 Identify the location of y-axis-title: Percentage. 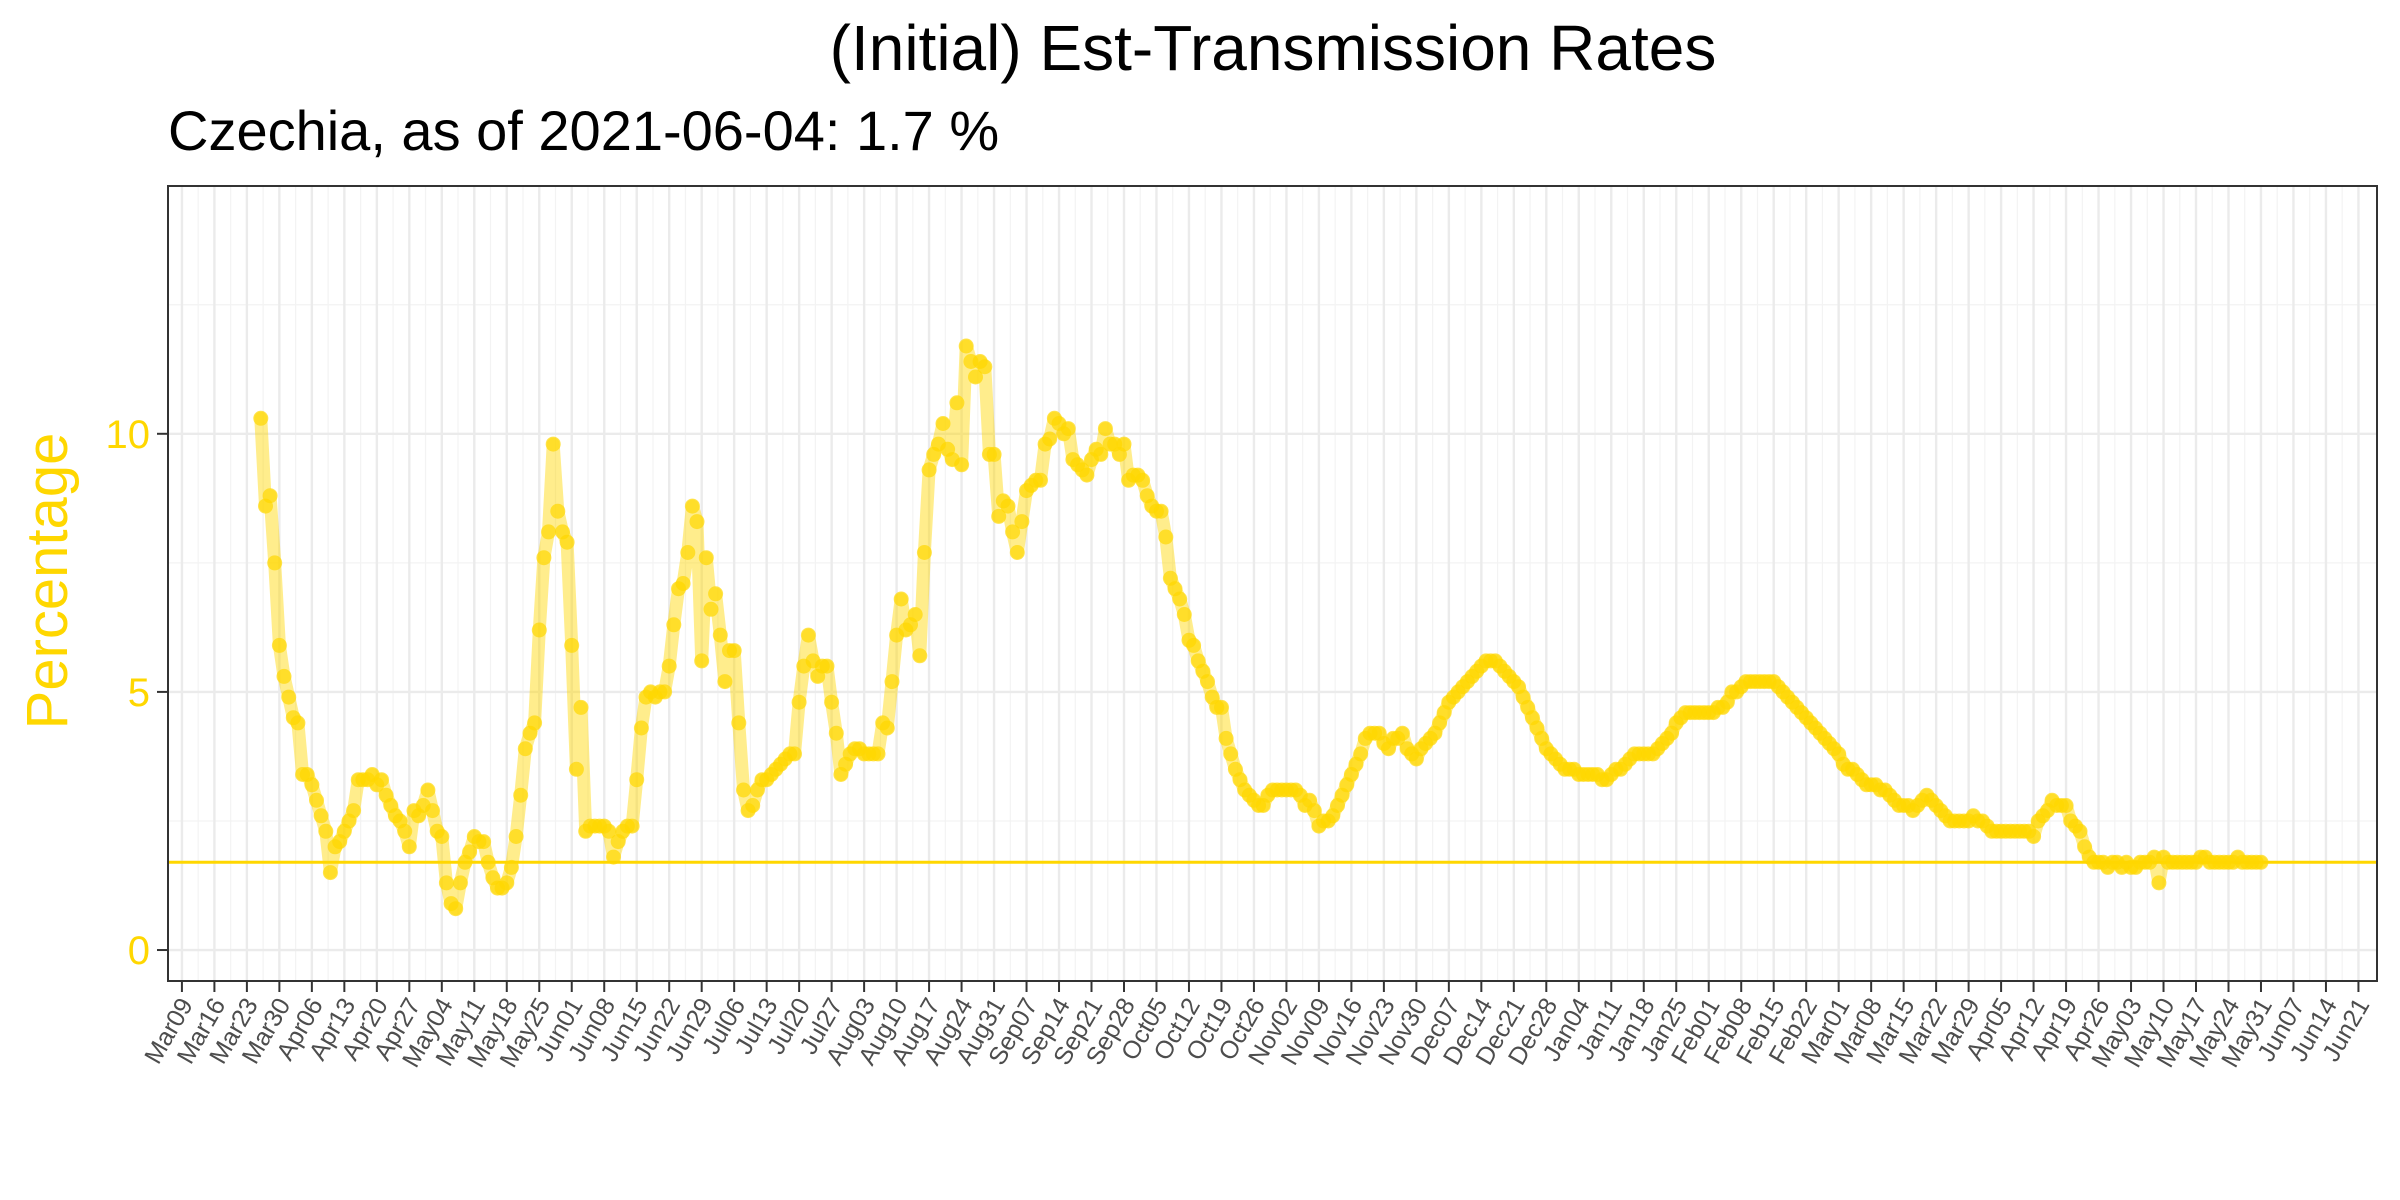
(47, 581).